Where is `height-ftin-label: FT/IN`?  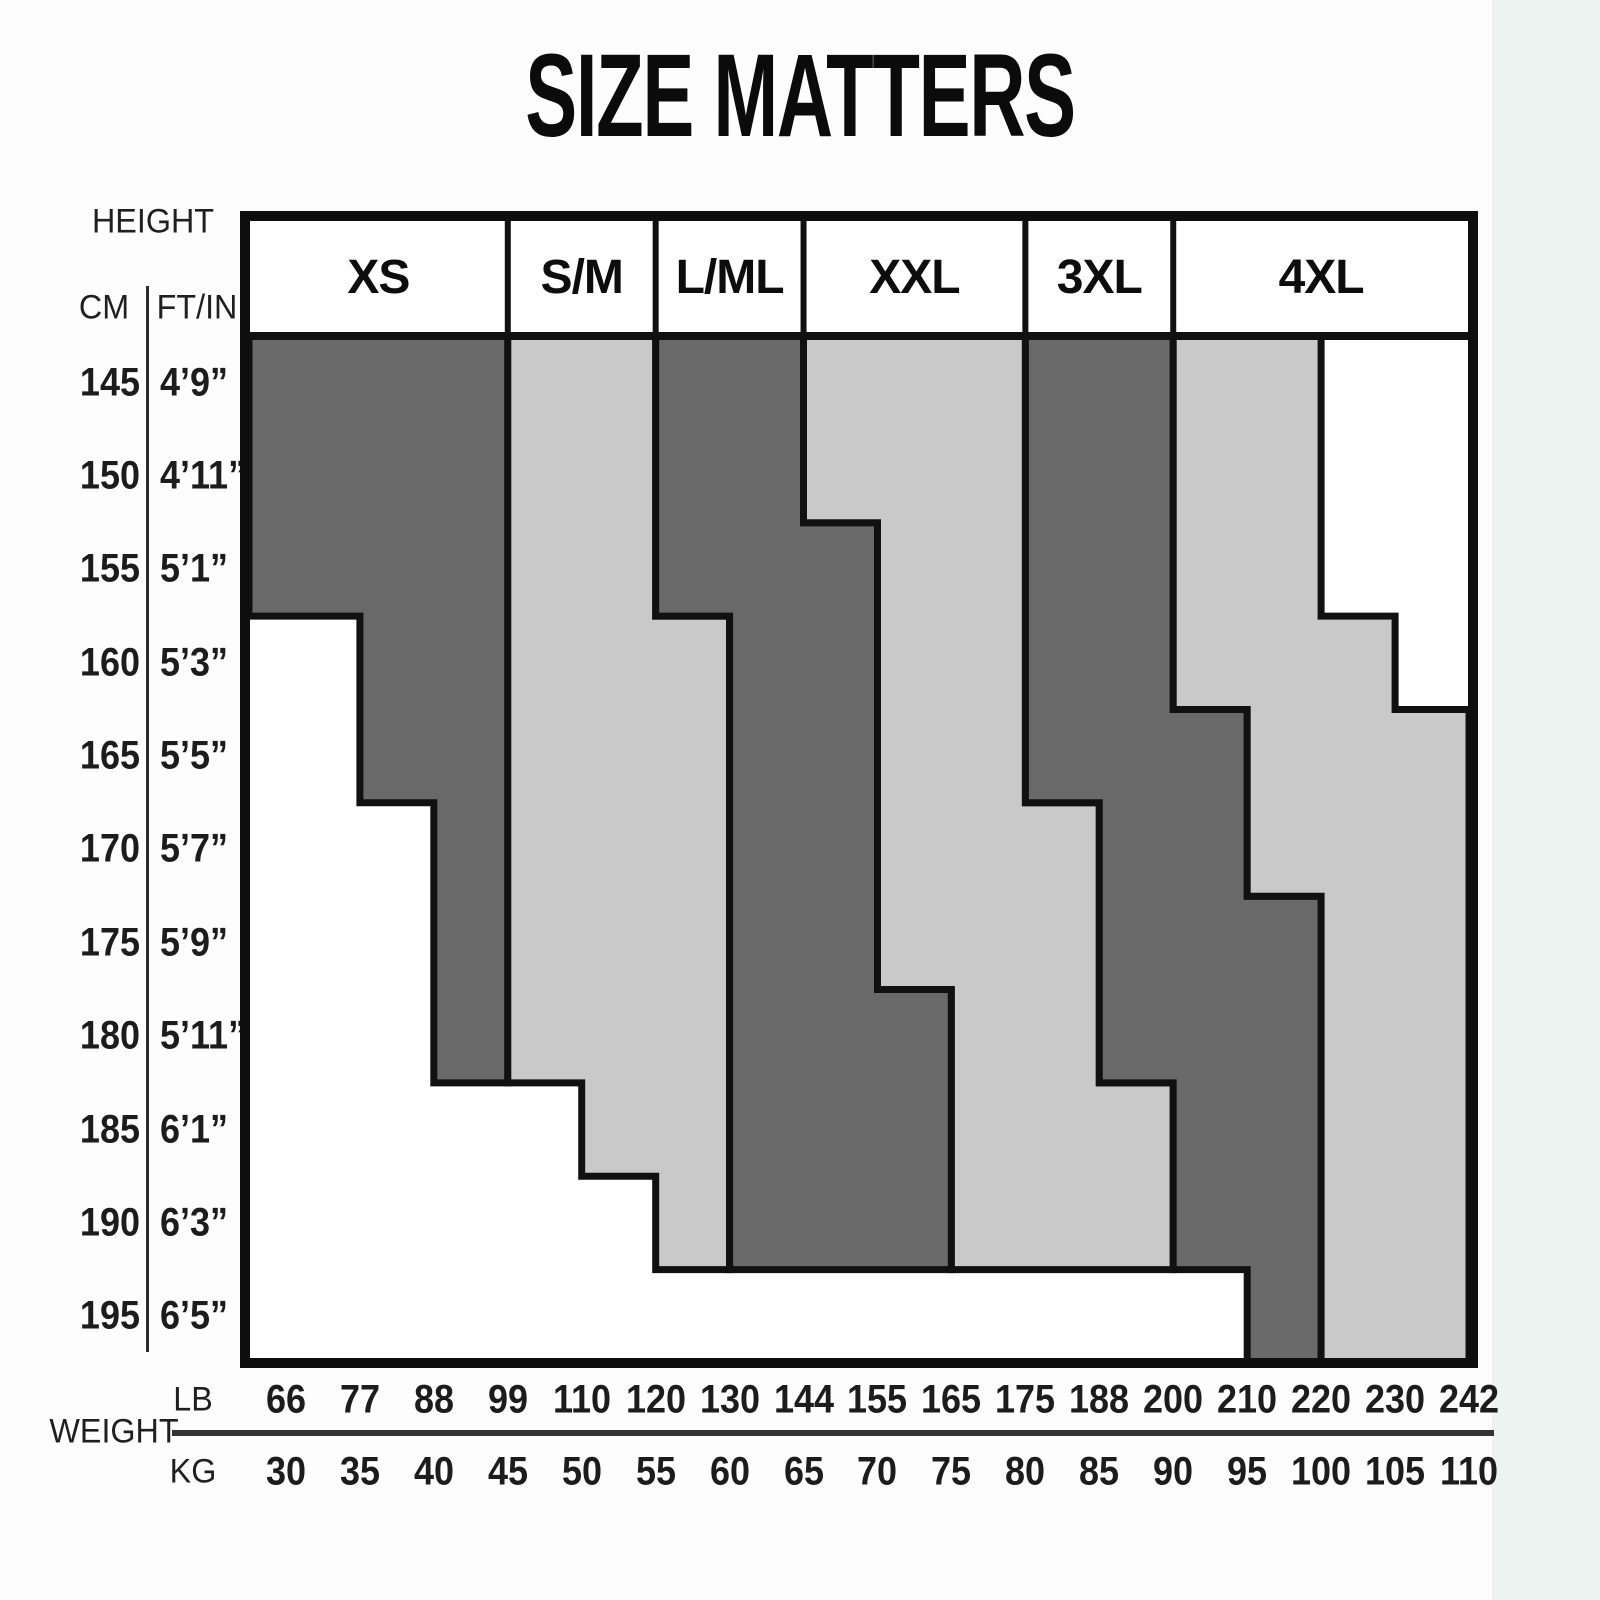 height-ftin-label: FT/IN is located at coordinates (197, 307).